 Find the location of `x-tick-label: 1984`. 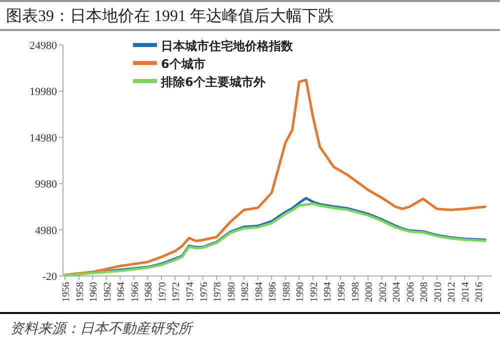

x-tick-label: 1984 is located at coordinates (259, 292).